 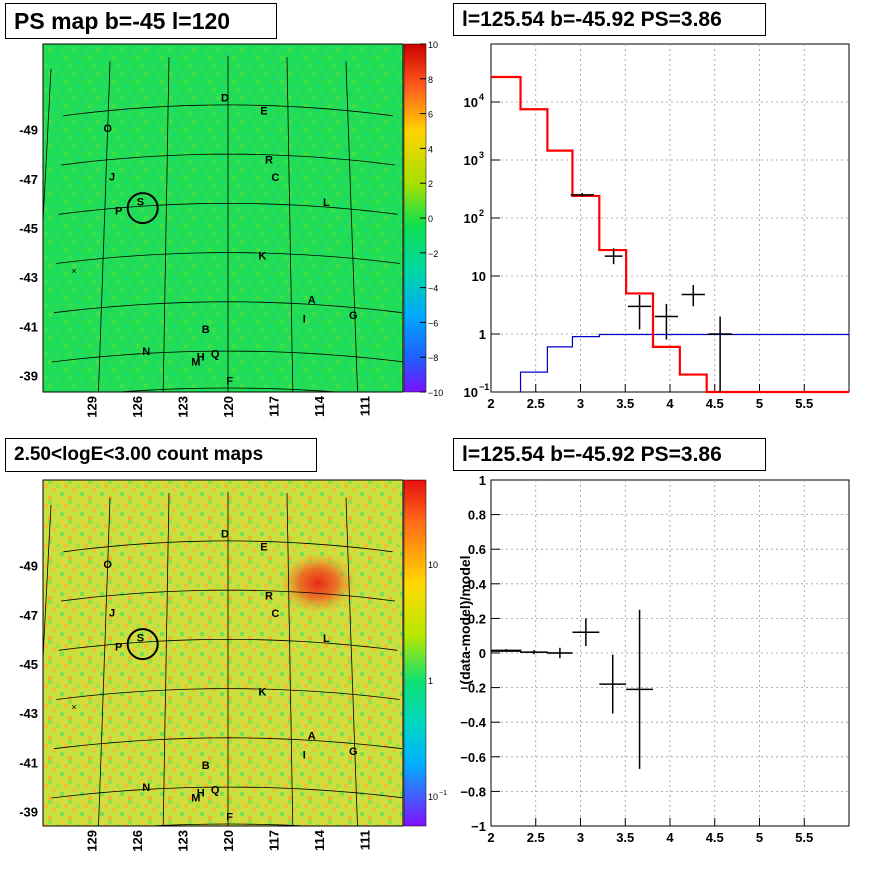 What do you see at coordinates (804, 403) in the screenshot?
I see `spectrum-x-tick-label: 5.5` at bounding box center [804, 403].